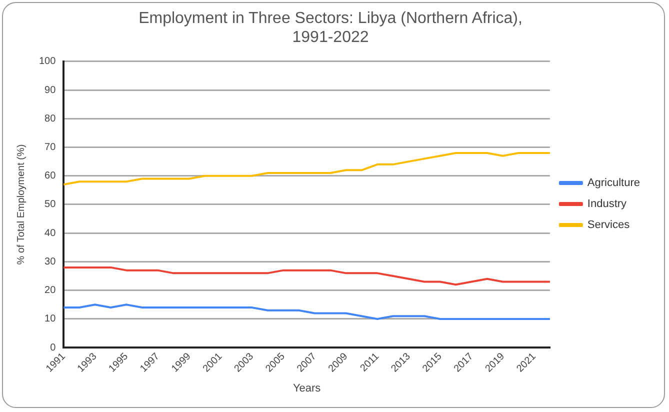 This screenshot has width=669, height=412. What do you see at coordinates (608, 225) in the screenshot?
I see `legend-label: Services` at bounding box center [608, 225].